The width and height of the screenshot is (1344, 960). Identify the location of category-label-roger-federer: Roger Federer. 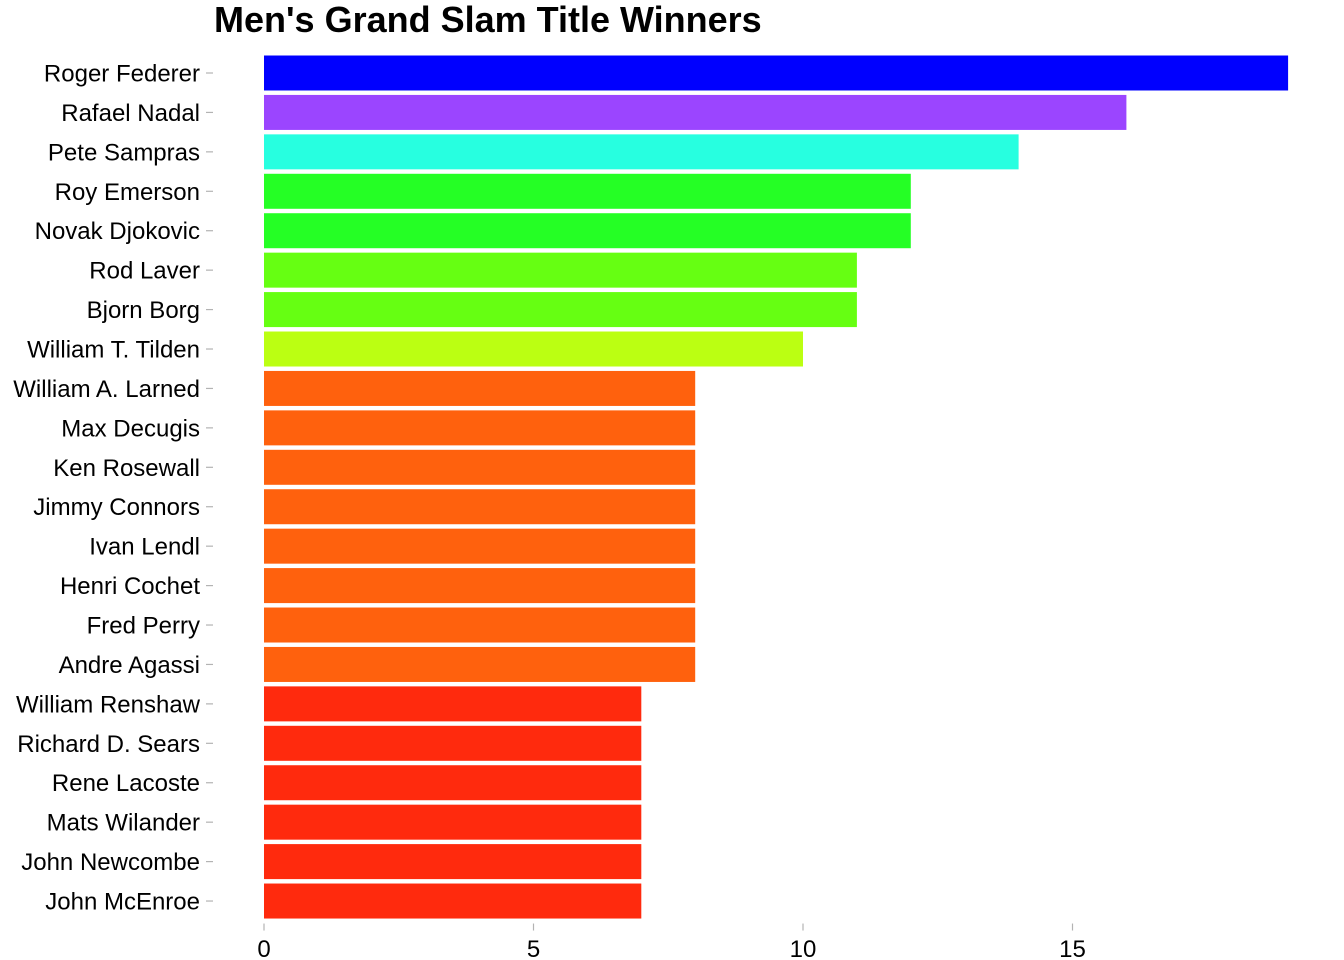
(122, 74).